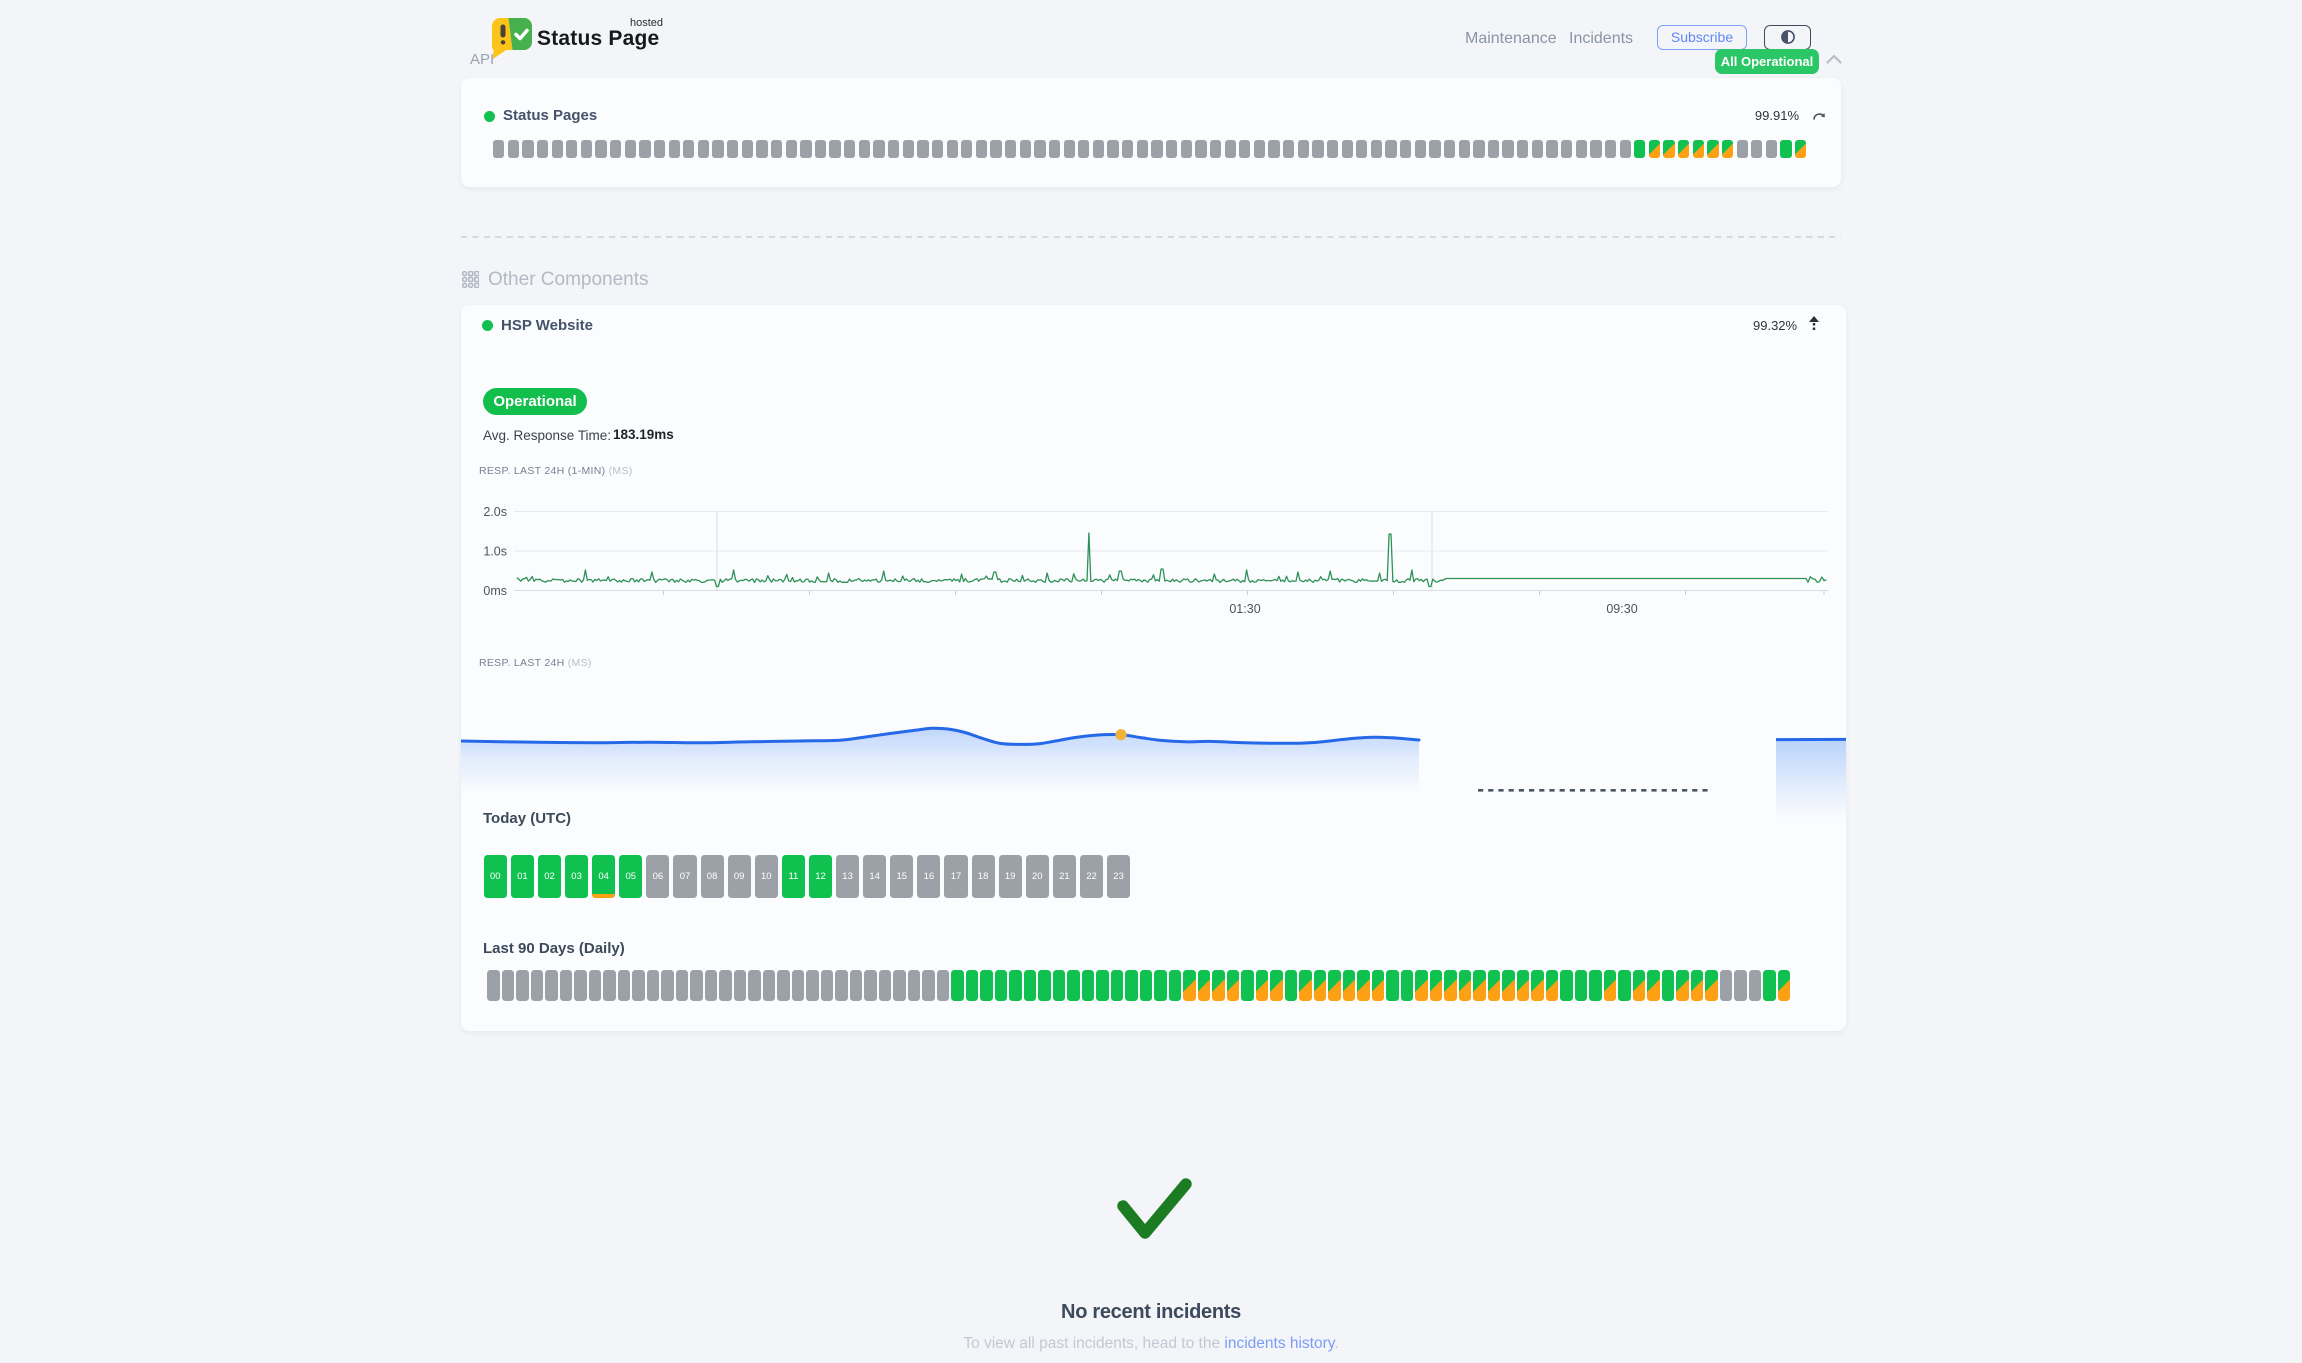 The width and height of the screenshot is (2302, 1363). Describe the element at coordinates (495, 512) in the screenshot. I see `svg-text: 2.0s` at that location.